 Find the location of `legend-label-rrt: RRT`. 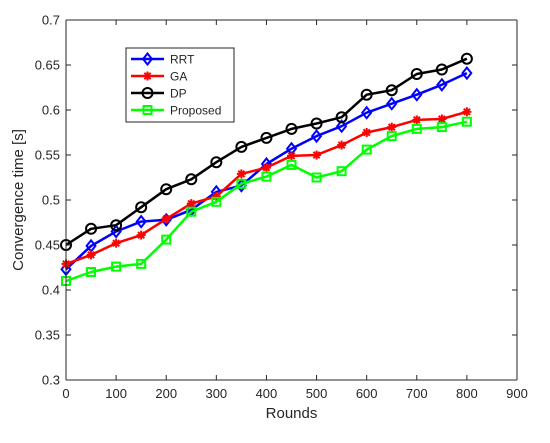

legend-label-rrt: RRT is located at coordinates (182, 60).